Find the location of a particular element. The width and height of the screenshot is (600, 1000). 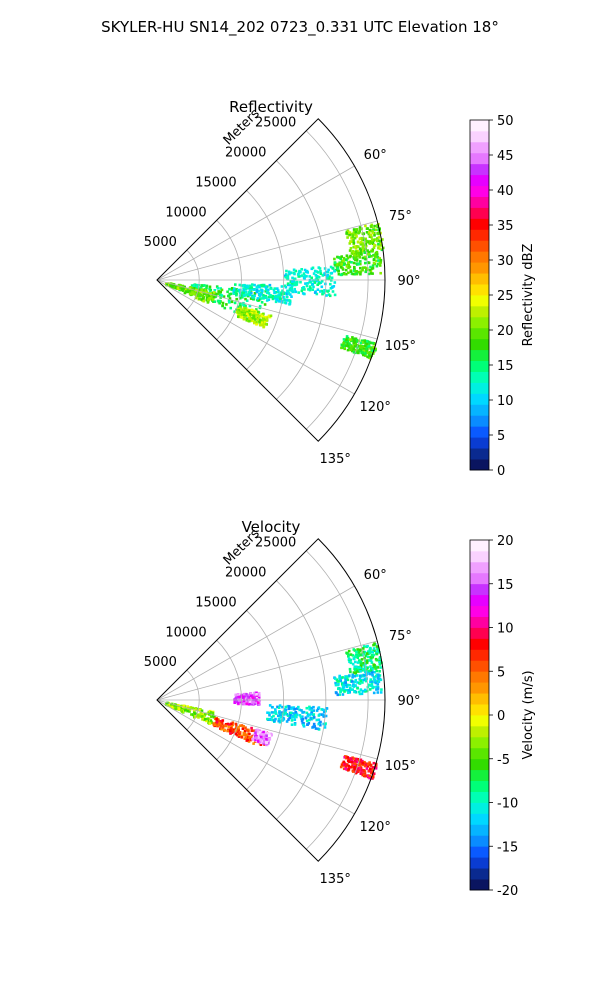

echo-region is located at coordinates (190, 713).